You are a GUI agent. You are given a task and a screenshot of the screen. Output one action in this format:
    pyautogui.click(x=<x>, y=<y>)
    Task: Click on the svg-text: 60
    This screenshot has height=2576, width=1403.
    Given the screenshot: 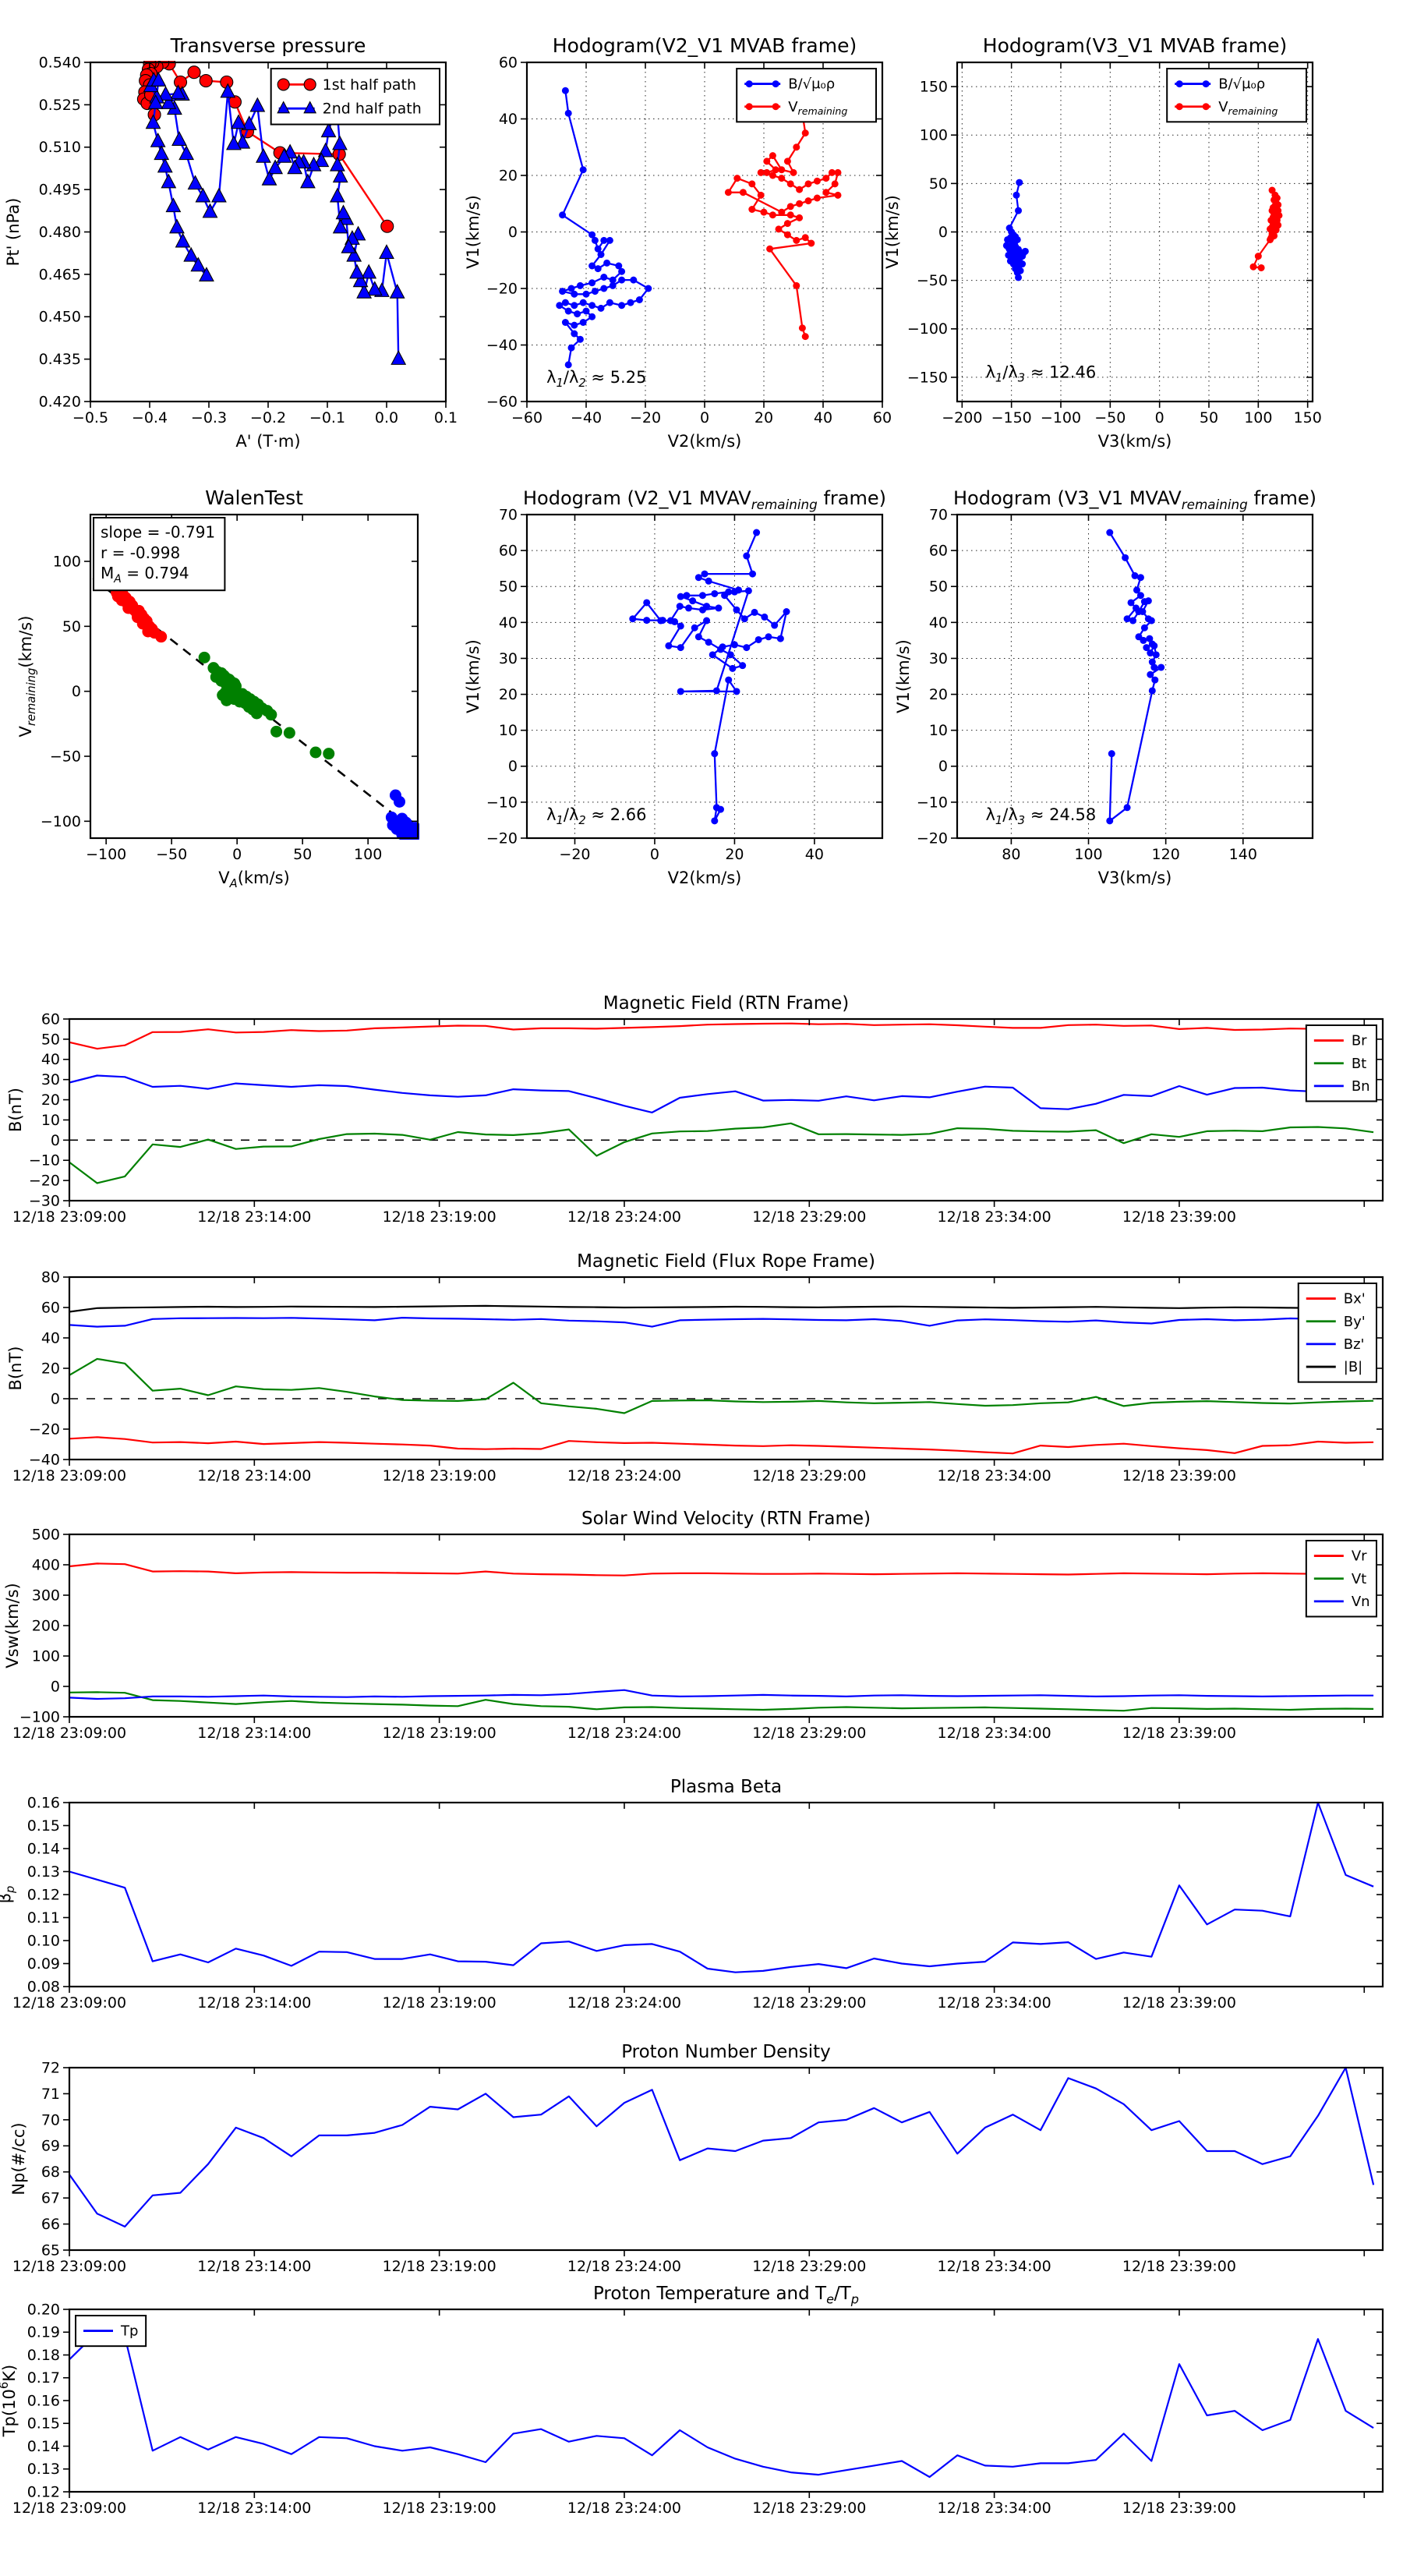 What is the action you would take?
    pyautogui.click(x=508, y=62)
    